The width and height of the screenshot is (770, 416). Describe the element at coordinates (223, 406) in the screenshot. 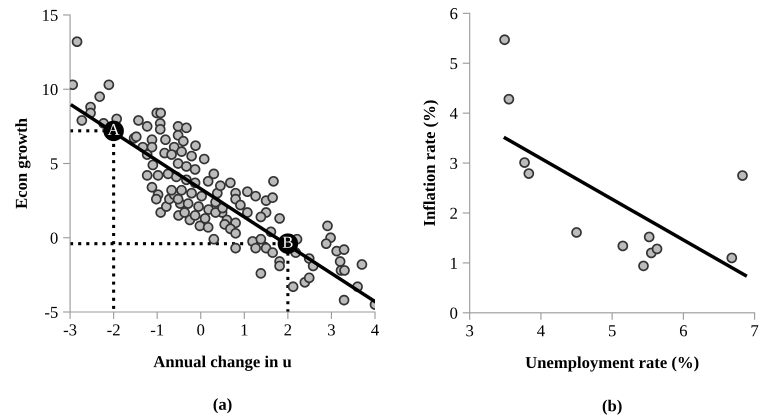

I see `text: (a)` at that location.